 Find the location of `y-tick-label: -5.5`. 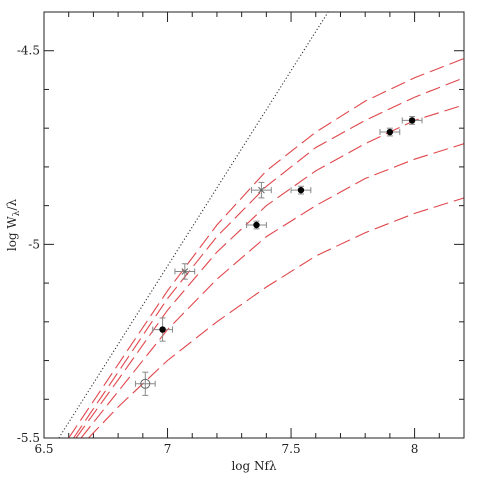

y-tick-label: -5.5 is located at coordinates (28, 438).